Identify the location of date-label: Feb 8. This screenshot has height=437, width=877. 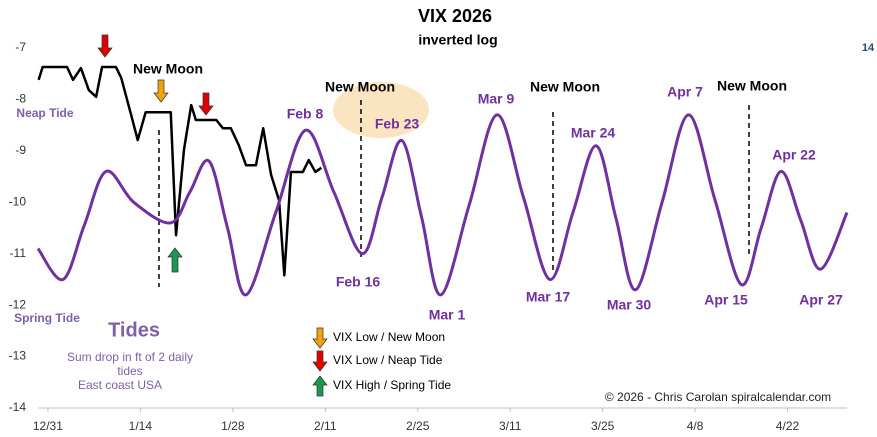
(305, 114).